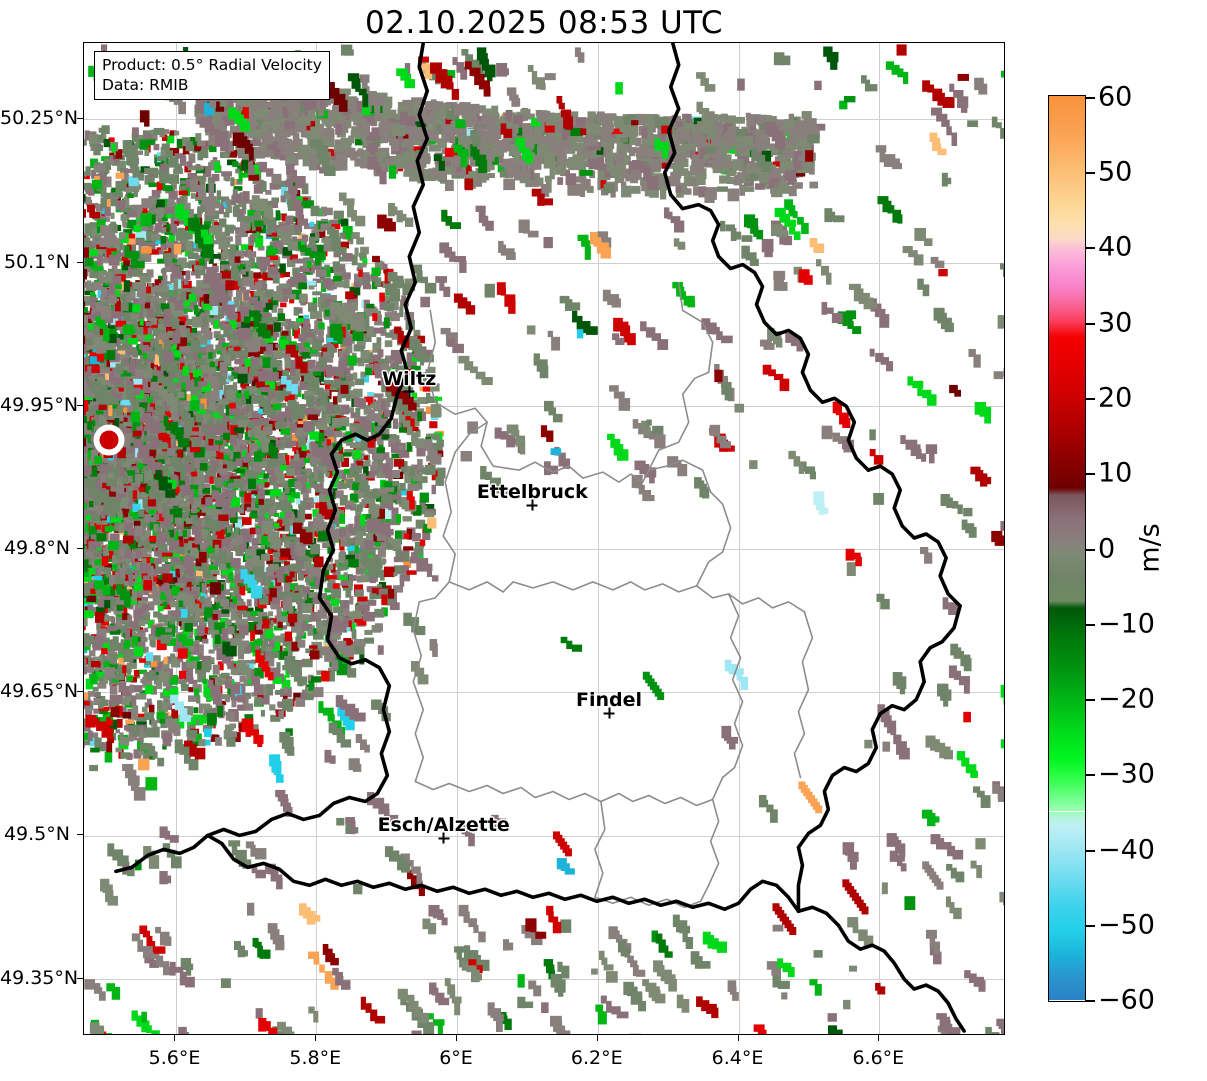 The image size is (1207, 1081). I want to click on page-title: 02.10.2025 08:53 UTC, so click(544, 23).